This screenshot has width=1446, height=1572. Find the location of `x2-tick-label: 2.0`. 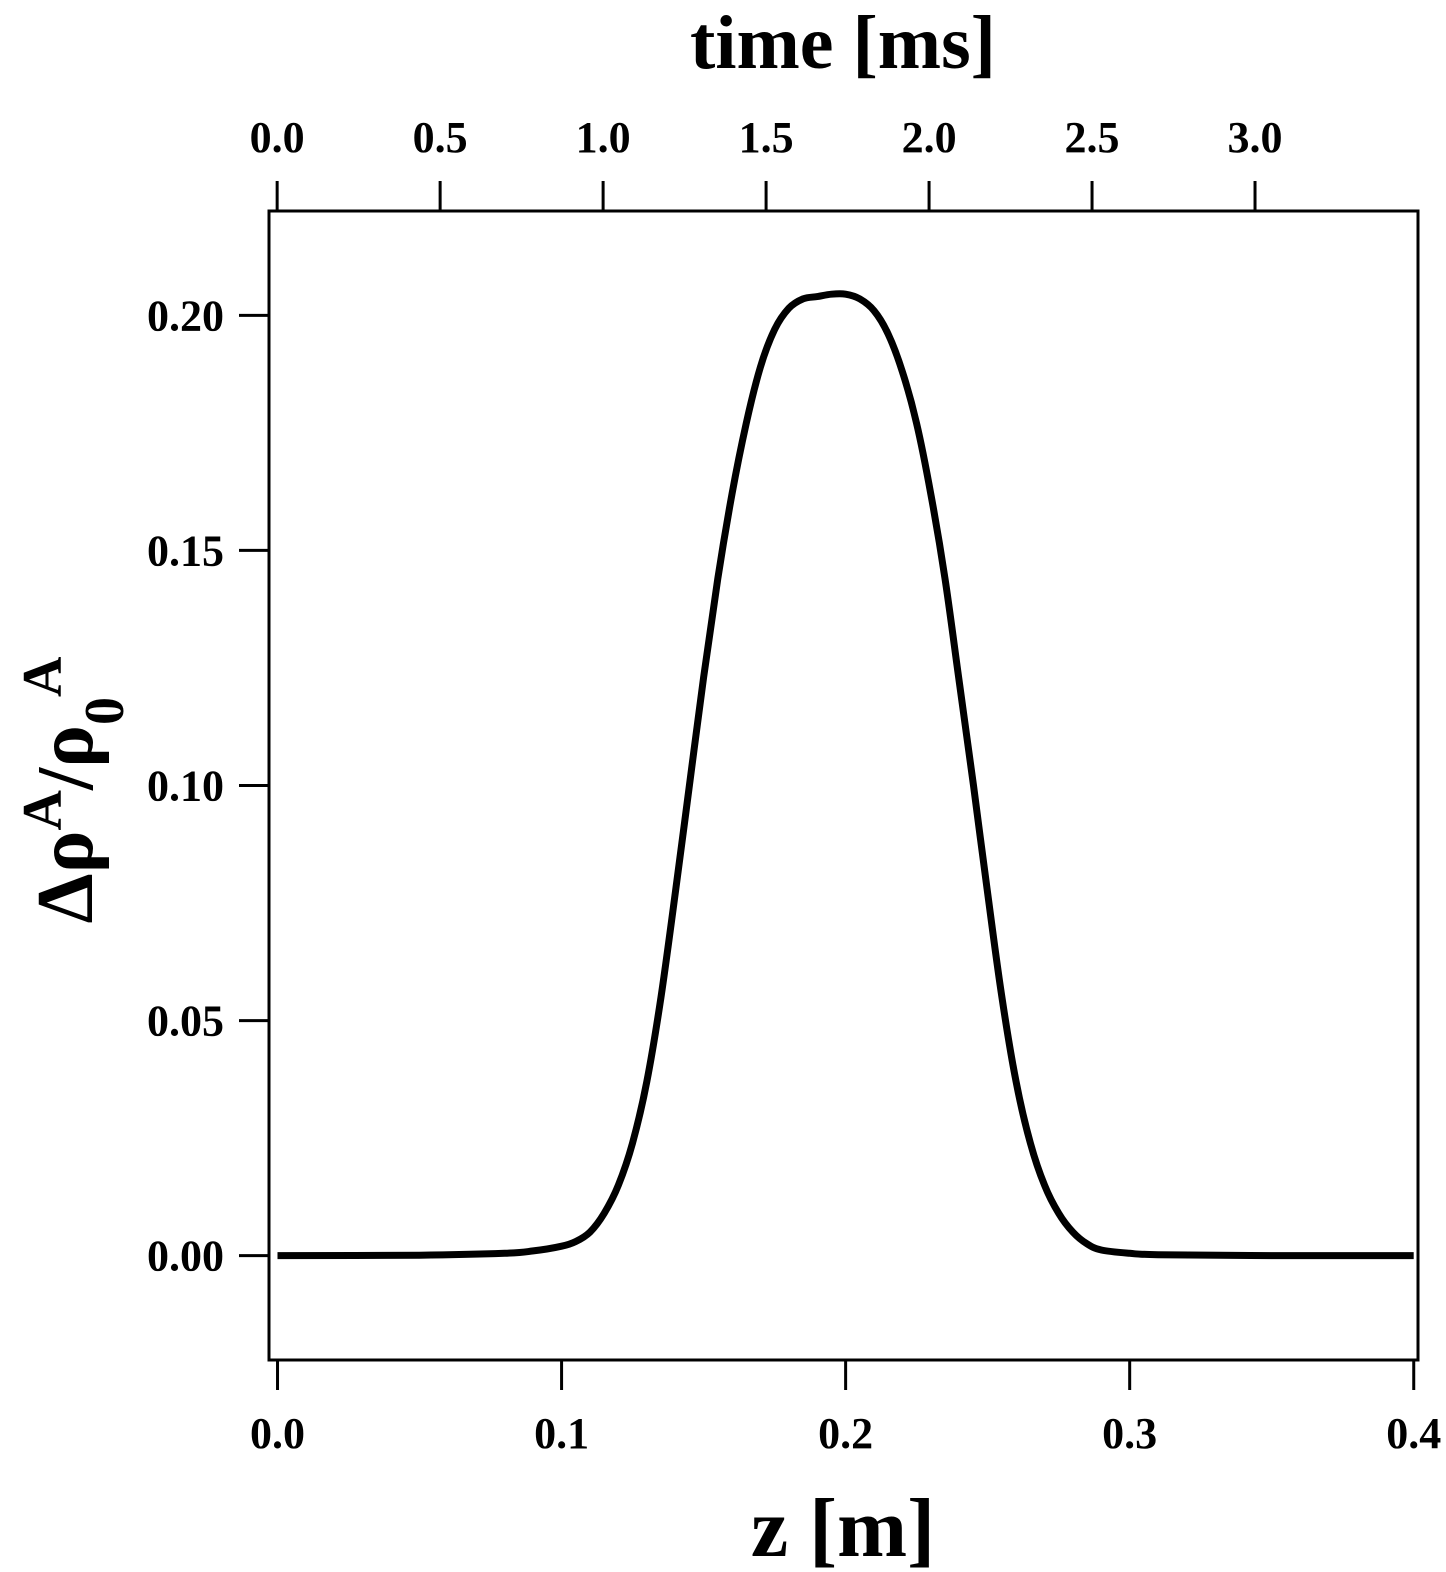

x2-tick-label: 2.0 is located at coordinates (929, 137).